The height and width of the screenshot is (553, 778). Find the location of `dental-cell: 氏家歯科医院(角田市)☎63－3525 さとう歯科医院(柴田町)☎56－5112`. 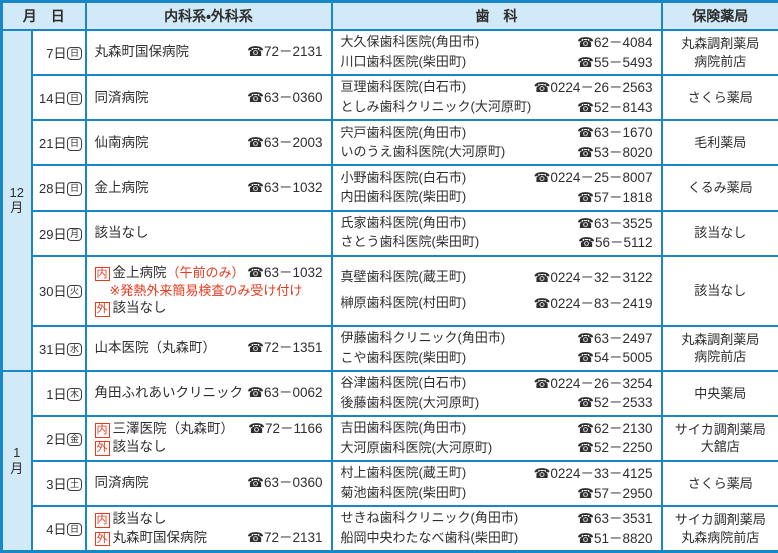

dental-cell: 氏家歯科医院(角田市)☎63－3525 さとう歯科医院(柴田町)☎56－5112 is located at coordinates (497, 233).